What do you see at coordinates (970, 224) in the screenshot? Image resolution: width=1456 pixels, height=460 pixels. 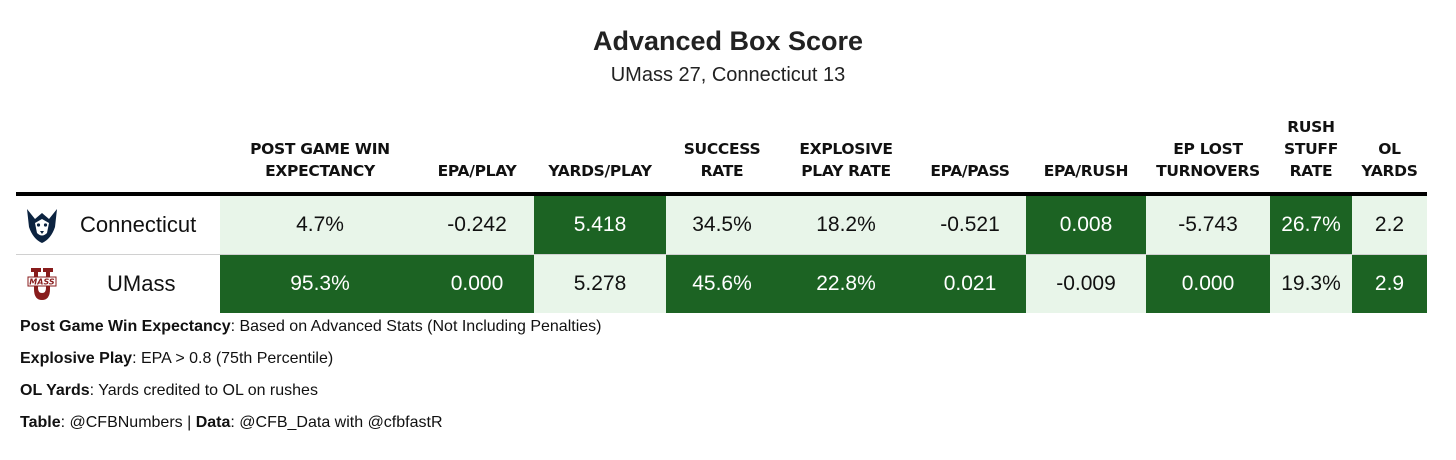 I see `cell-epa-pass: -0.521` at bounding box center [970, 224].